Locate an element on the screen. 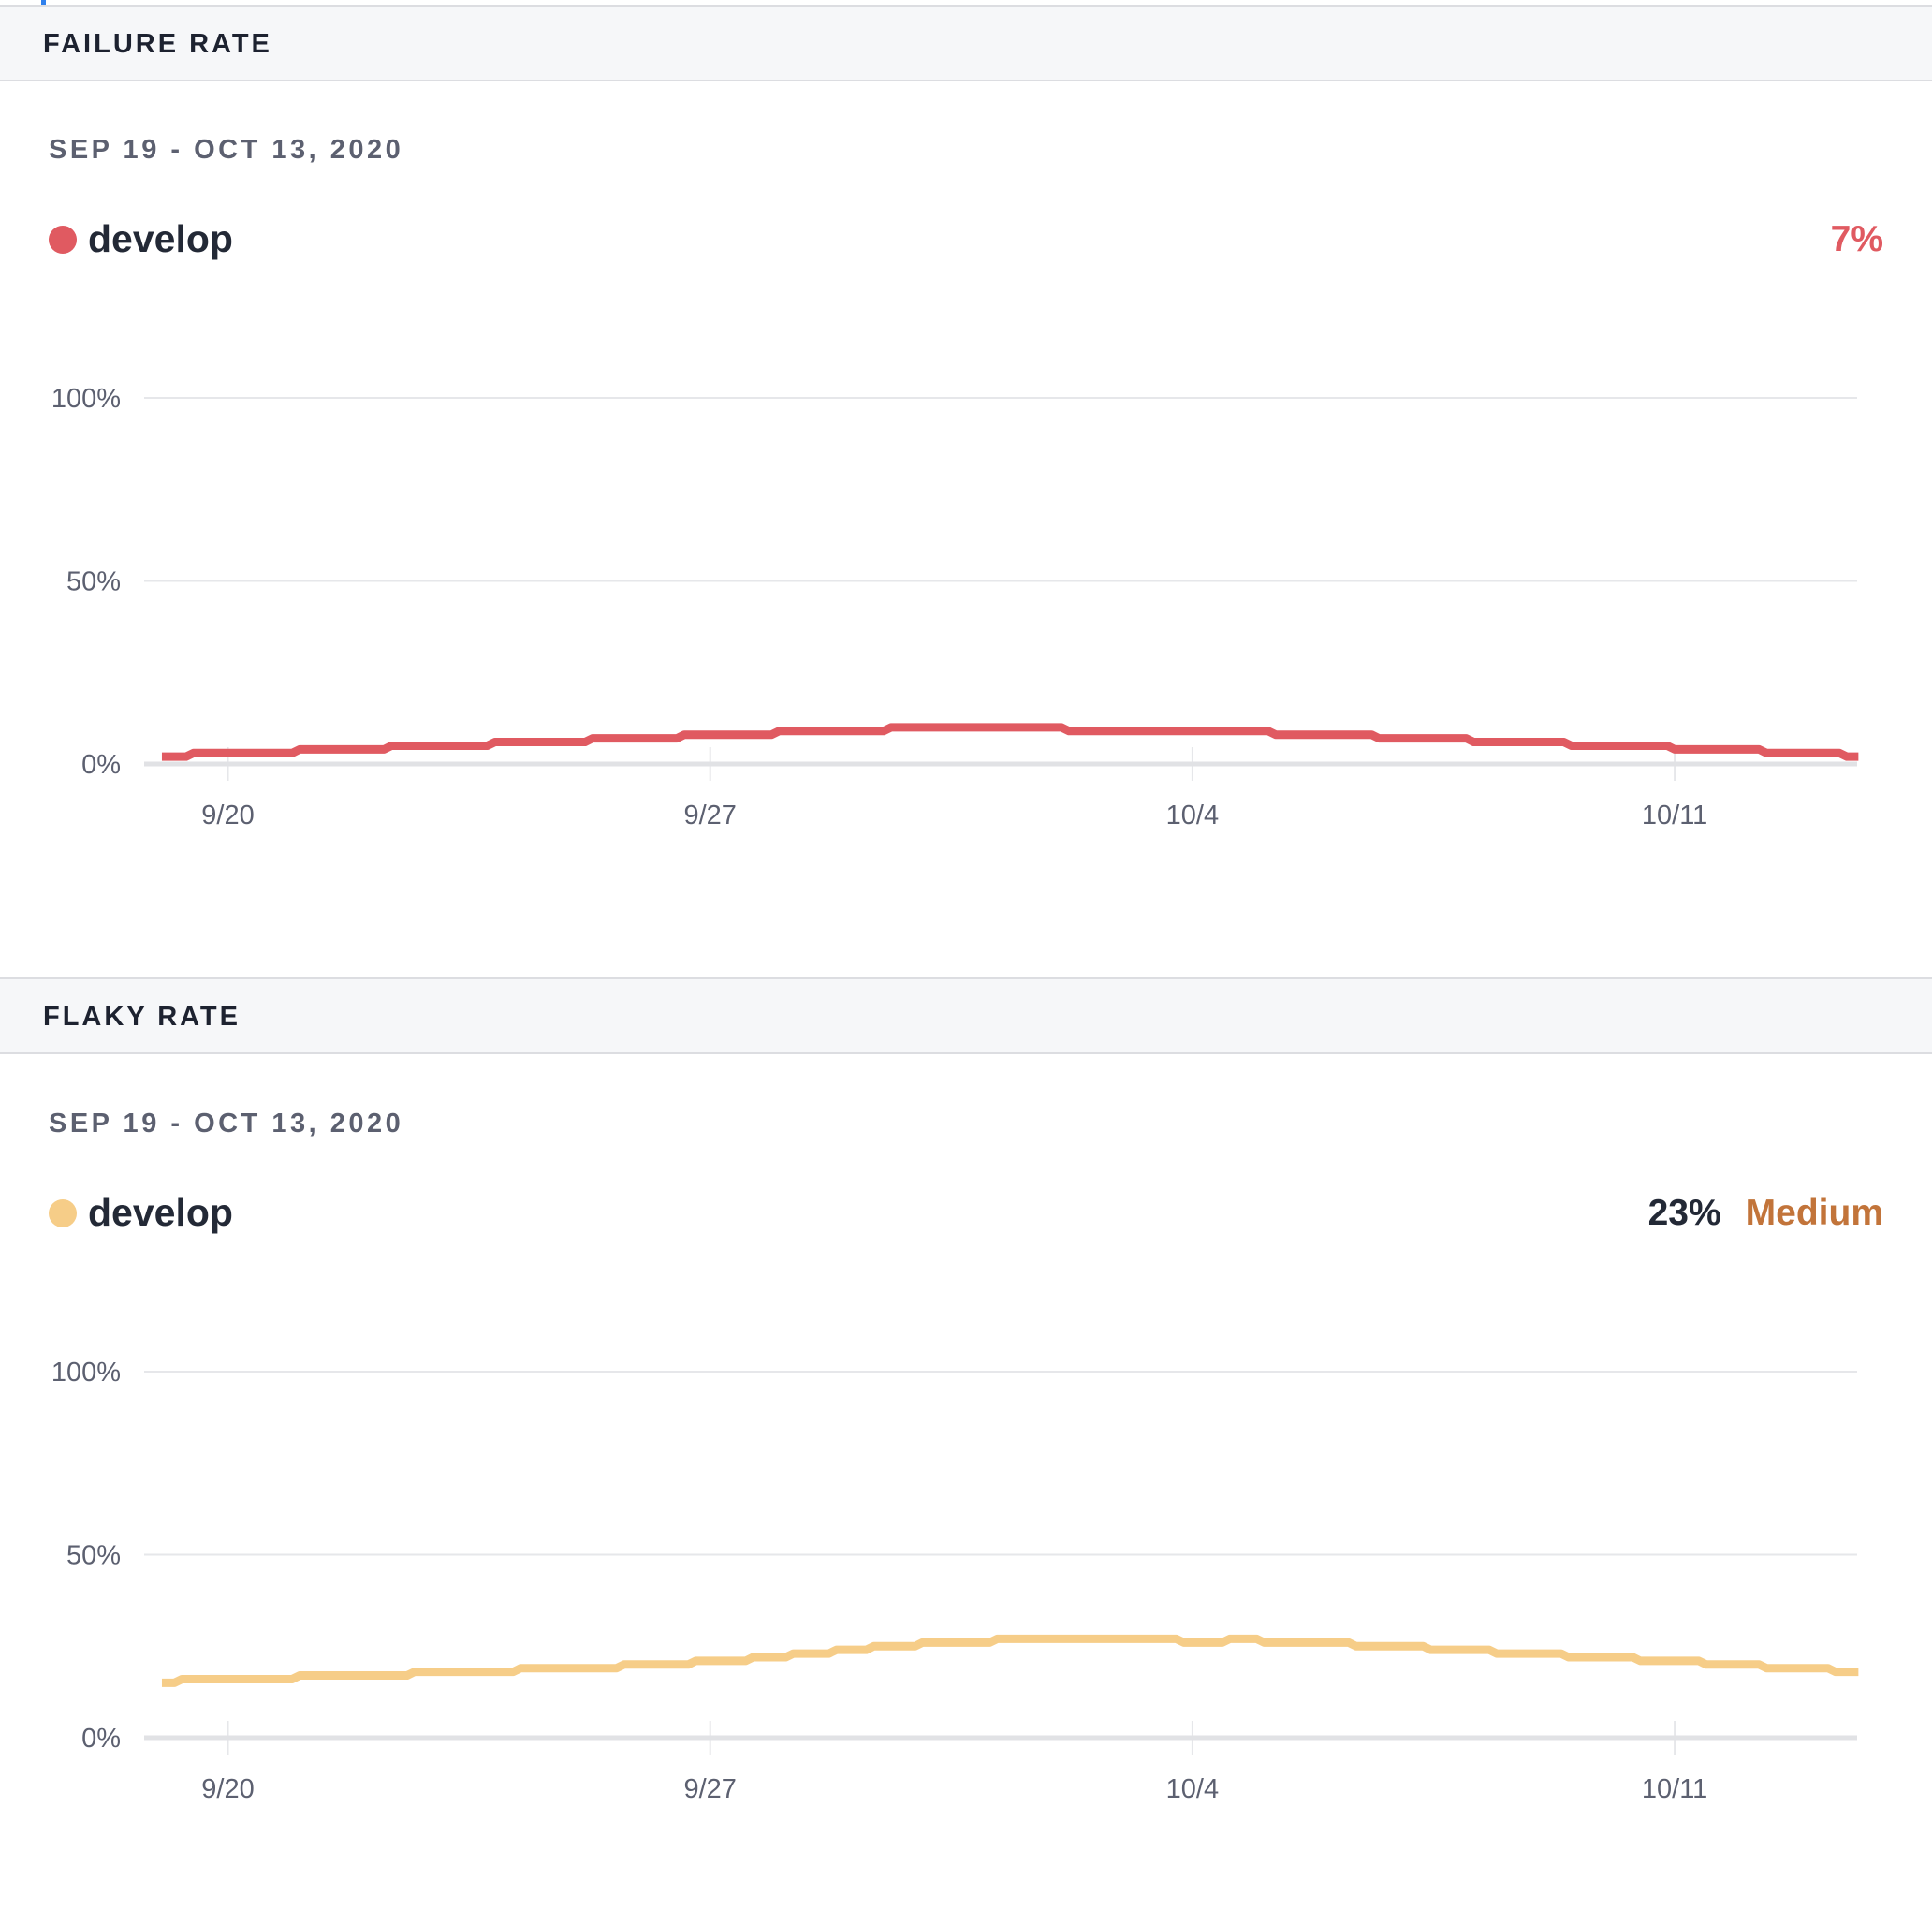 The height and width of the screenshot is (1910, 1932). summary: 23% Medium is located at coordinates (1765, 1213).